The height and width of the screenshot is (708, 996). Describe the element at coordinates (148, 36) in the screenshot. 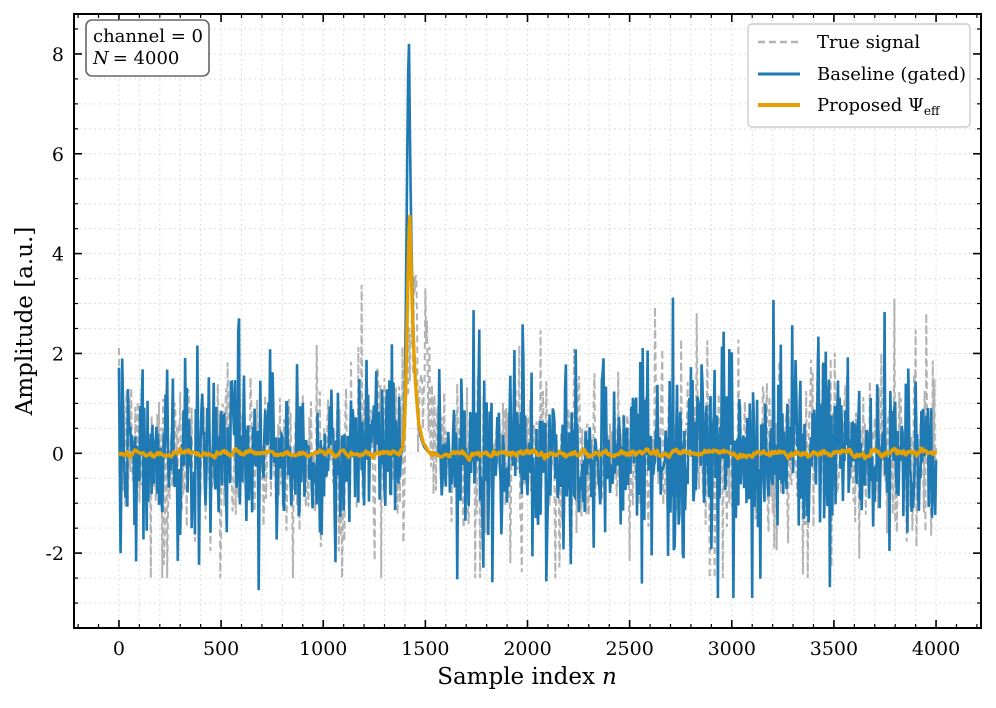

I see `annotation-channel: channel = 0` at that location.